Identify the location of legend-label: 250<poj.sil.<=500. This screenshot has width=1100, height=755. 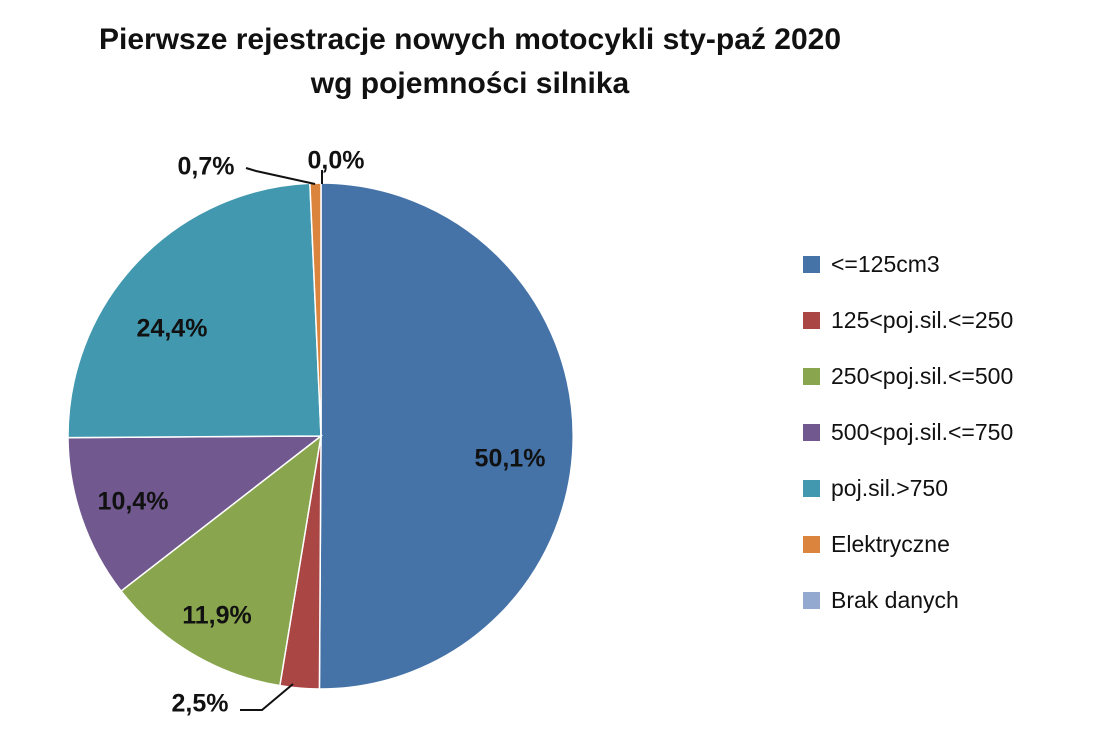
(922, 375).